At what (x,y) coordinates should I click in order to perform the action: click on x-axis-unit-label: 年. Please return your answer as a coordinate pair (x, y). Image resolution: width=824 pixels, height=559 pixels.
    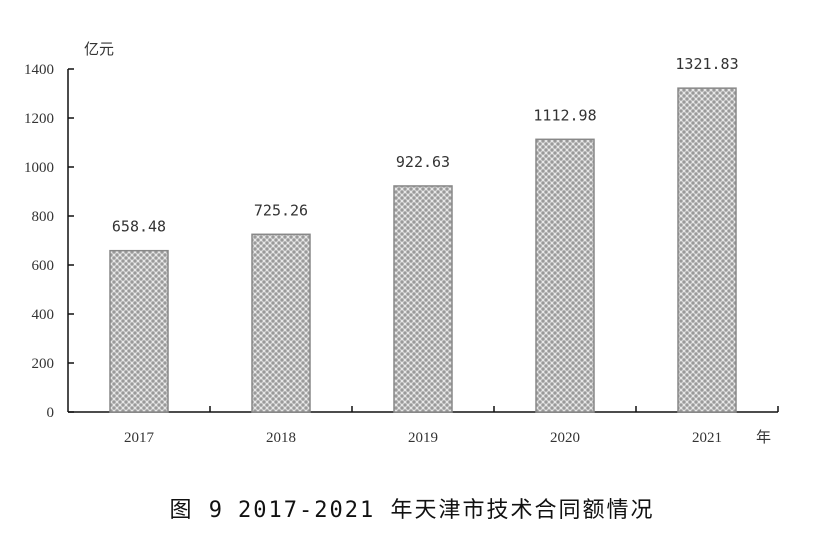
    Looking at the image, I should click on (763, 437).